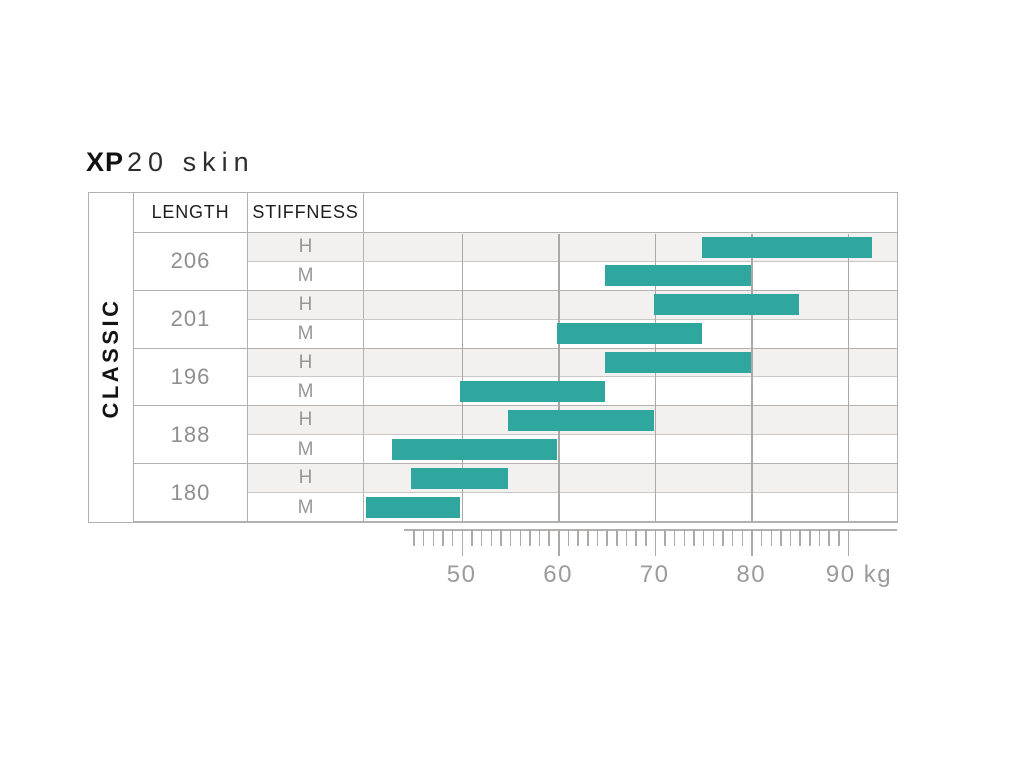 The width and height of the screenshot is (1024, 768). Describe the element at coordinates (191, 492) in the screenshot. I see `length-value: 180` at that location.